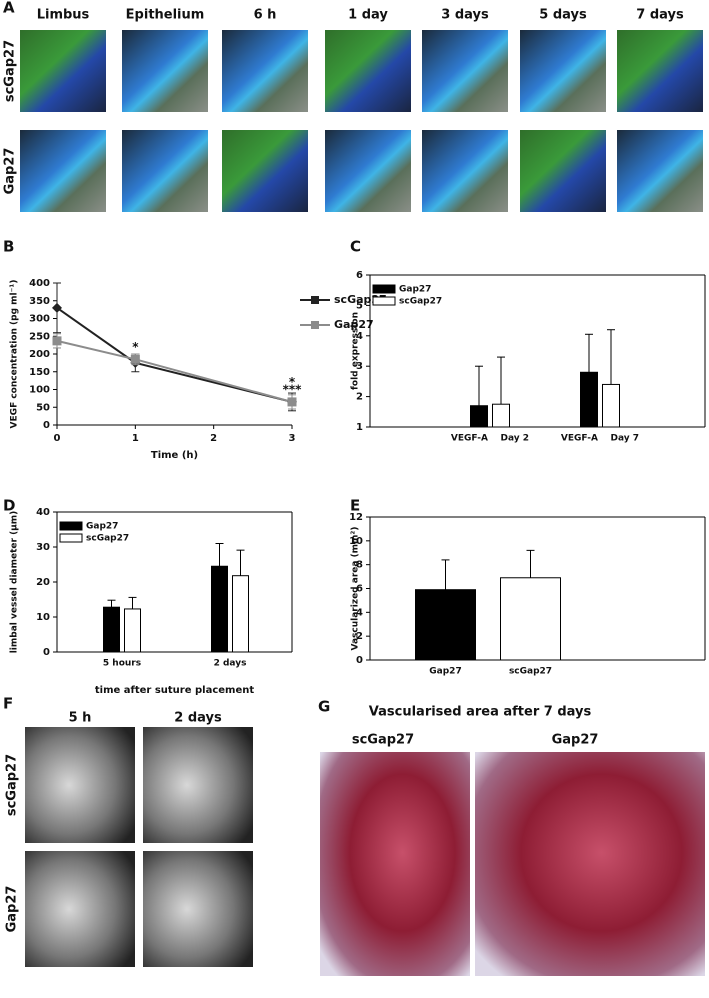 This screenshot has width=709, height=998. What do you see at coordinates (39, 319) in the screenshot?
I see `y-tick-label: 300` at bounding box center [39, 319].